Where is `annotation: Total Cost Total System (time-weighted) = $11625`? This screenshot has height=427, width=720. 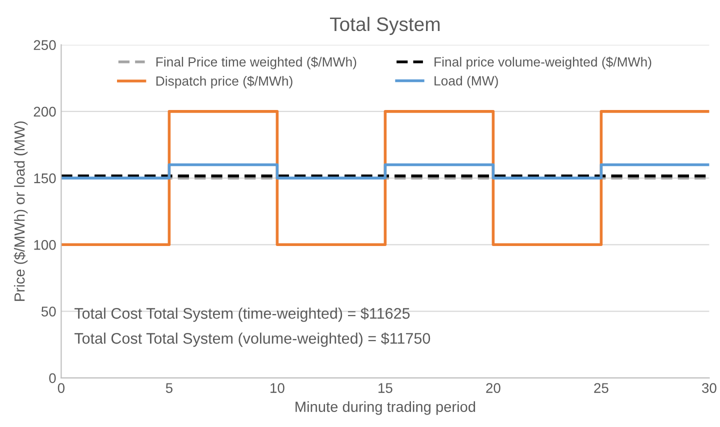
annotation: Total Cost Total System (time-weighted) = $11625 is located at coordinates (242, 314).